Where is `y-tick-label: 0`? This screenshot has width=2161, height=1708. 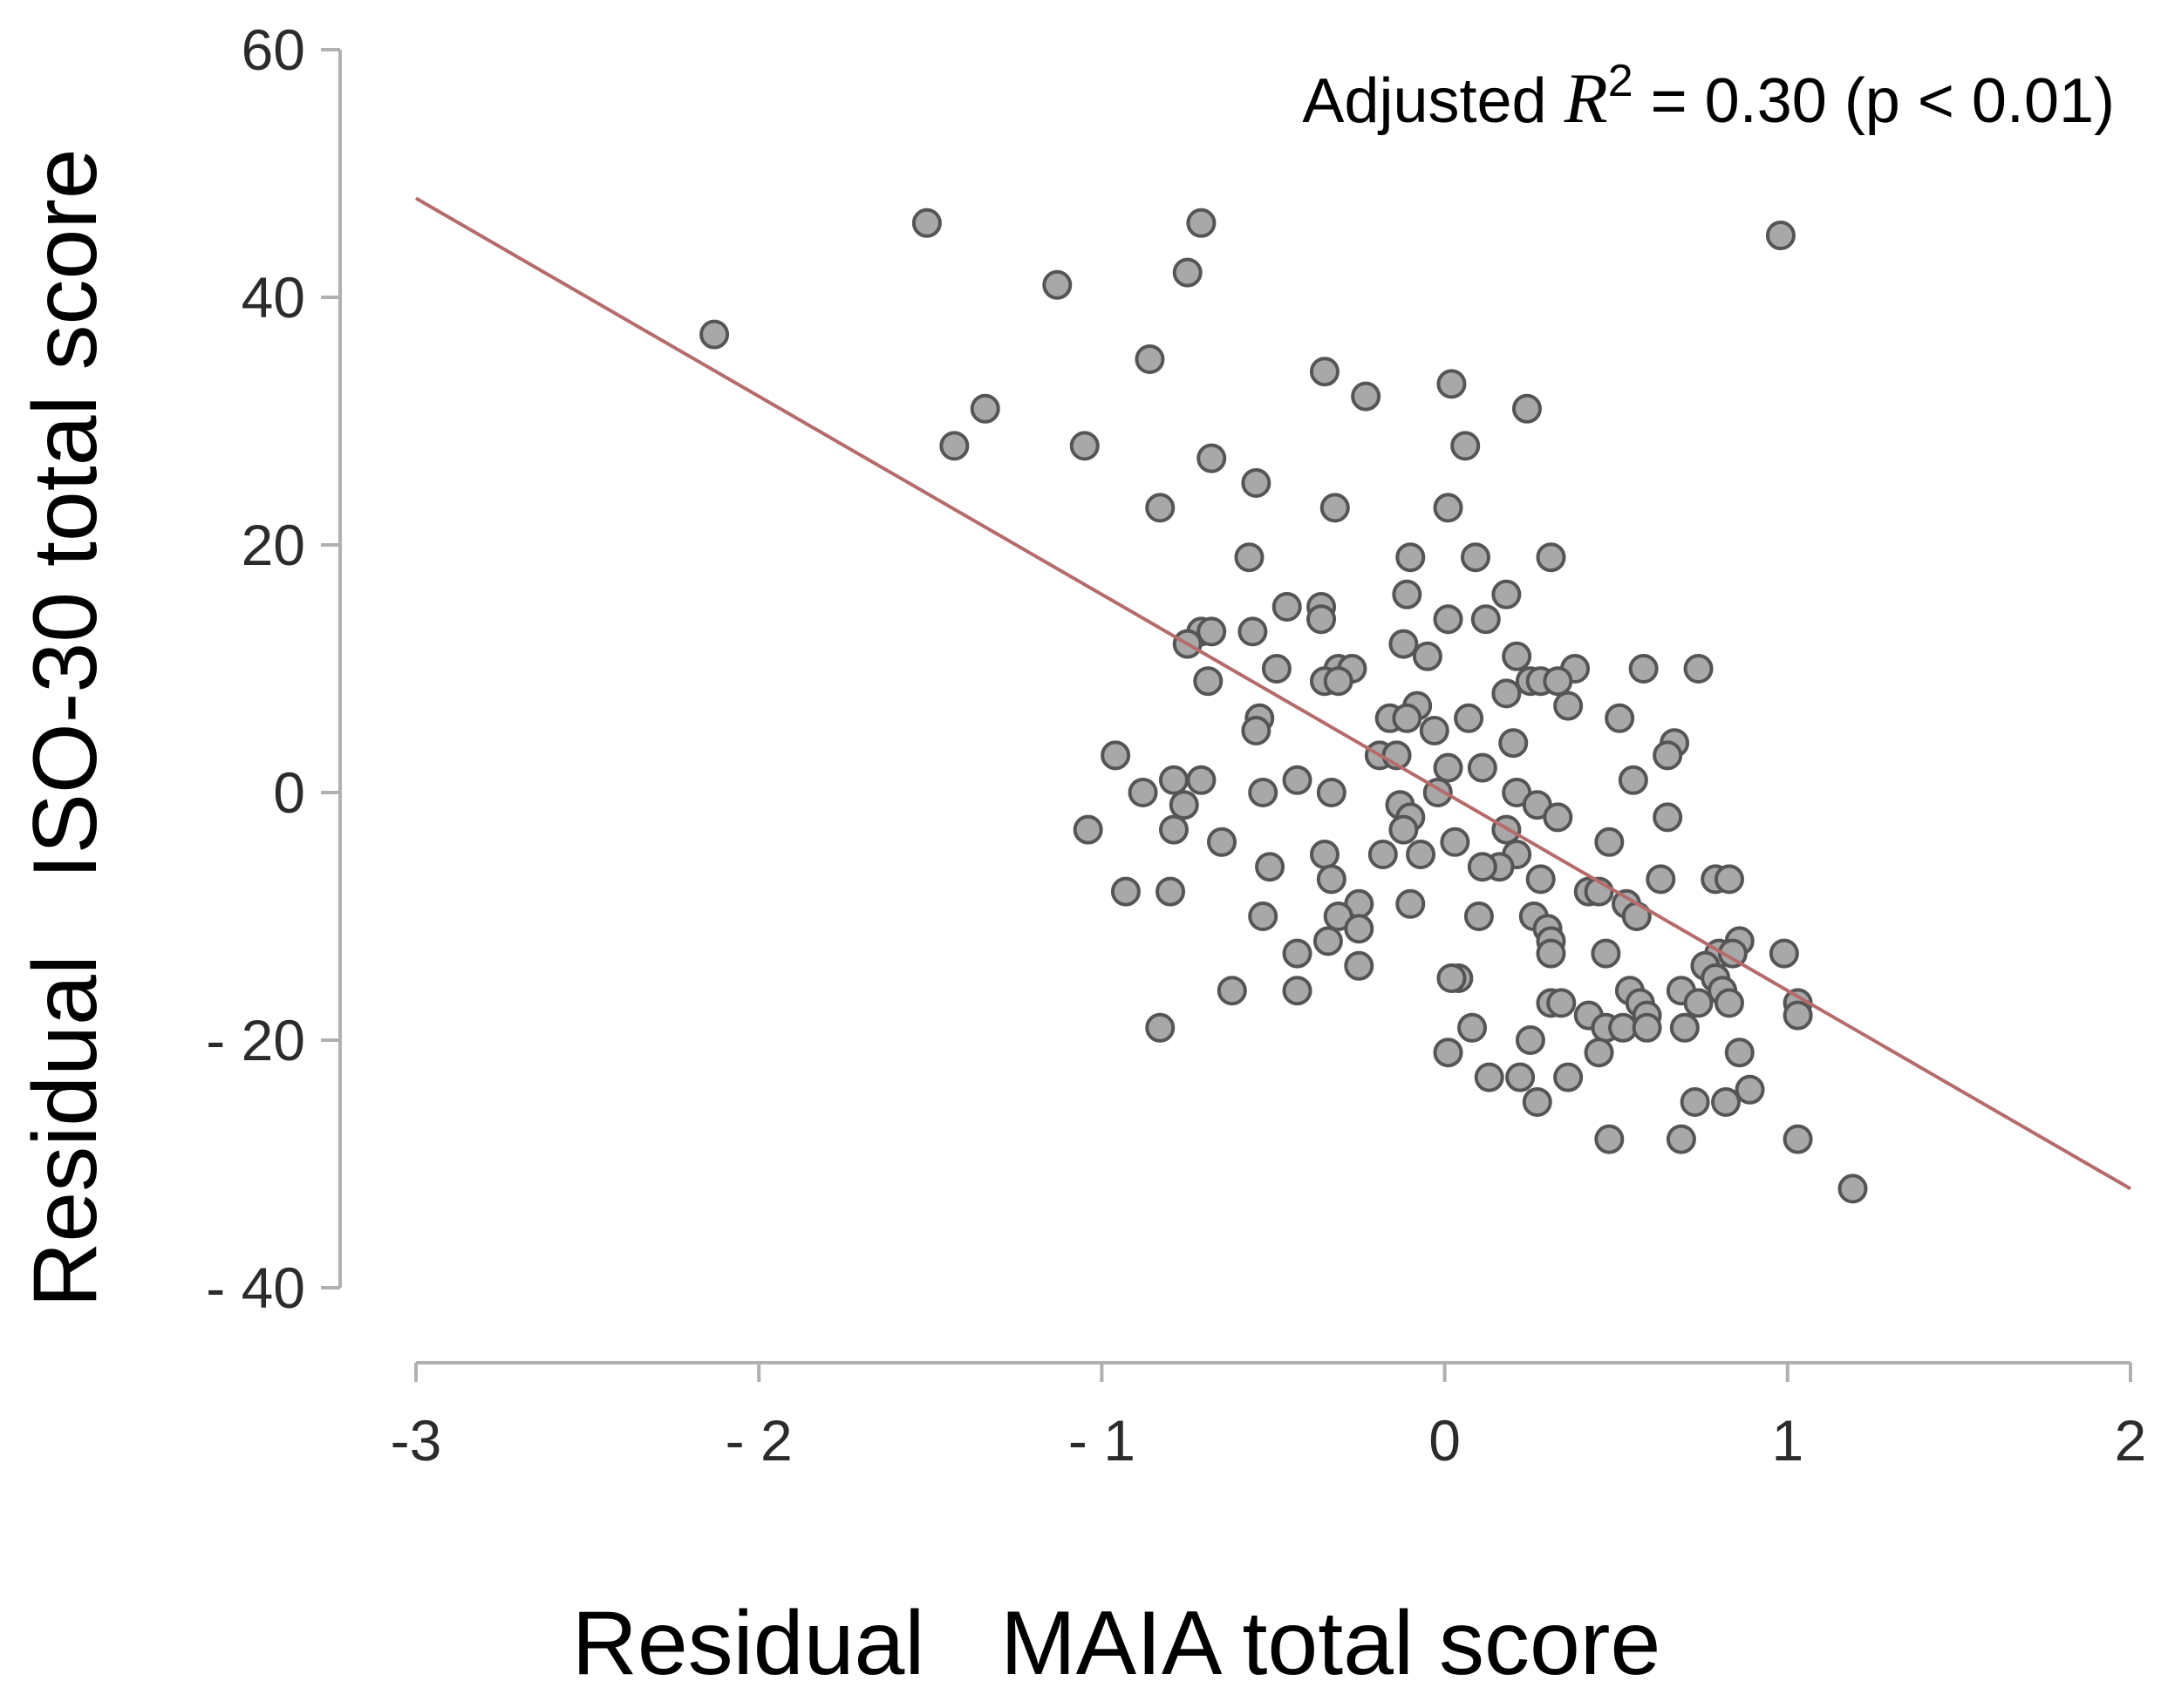
y-tick-label: 0 is located at coordinates (289, 793).